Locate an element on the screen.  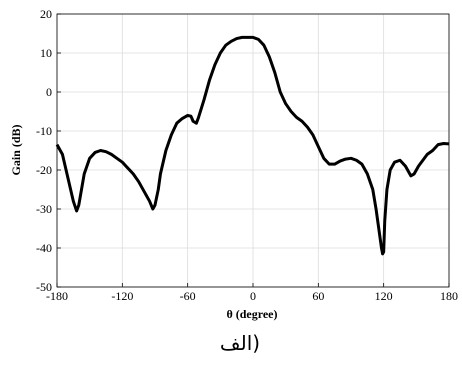
y-tick-label: -30 is located at coordinates (44, 209).